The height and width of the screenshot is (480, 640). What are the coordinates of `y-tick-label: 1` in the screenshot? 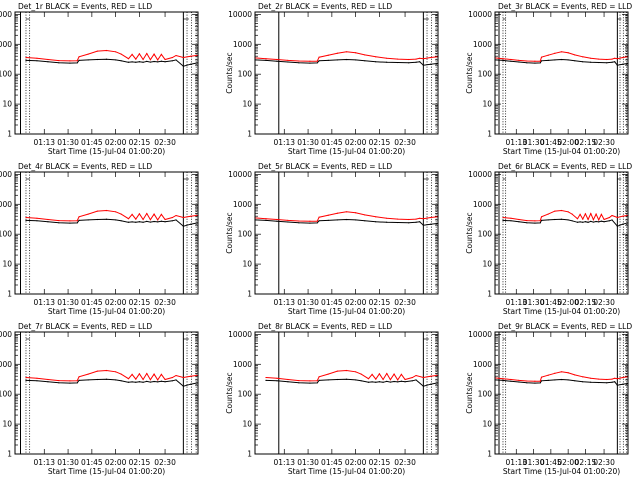 It's located at (249, 454).